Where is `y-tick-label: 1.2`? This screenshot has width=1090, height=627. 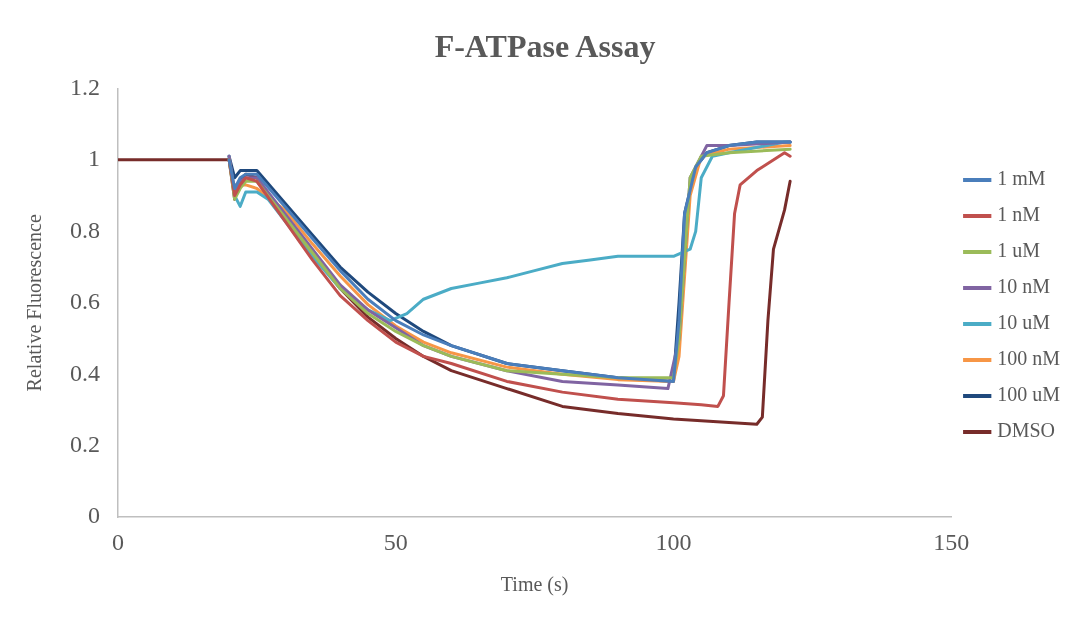
y-tick-label: 1.2 is located at coordinates (85, 86).